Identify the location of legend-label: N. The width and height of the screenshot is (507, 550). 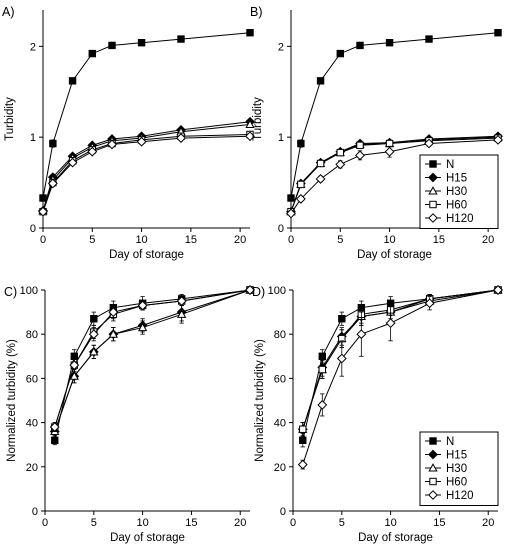
(450, 165).